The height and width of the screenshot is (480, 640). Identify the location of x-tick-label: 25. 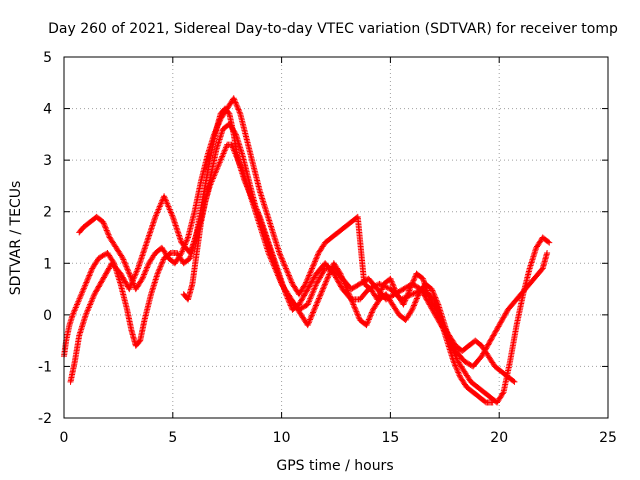
(608, 438).